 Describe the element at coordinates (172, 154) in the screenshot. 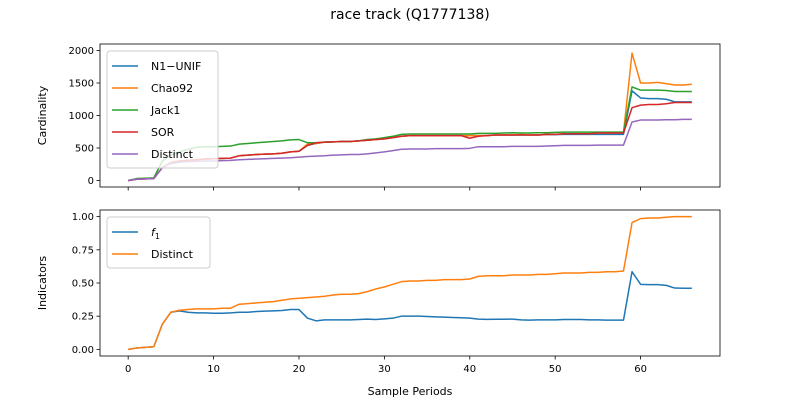

I see `cardinality-legend-label-4: Distinct` at that location.